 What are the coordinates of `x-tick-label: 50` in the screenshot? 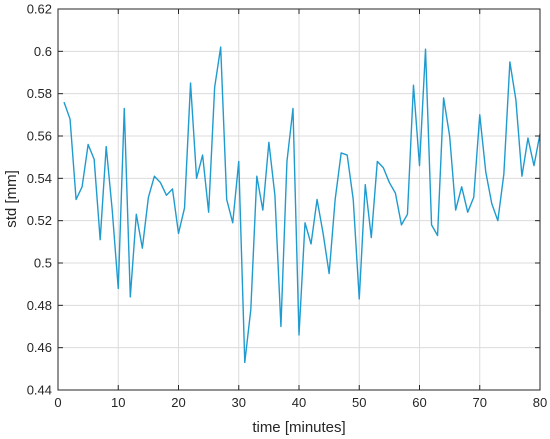 It's located at (359, 402).